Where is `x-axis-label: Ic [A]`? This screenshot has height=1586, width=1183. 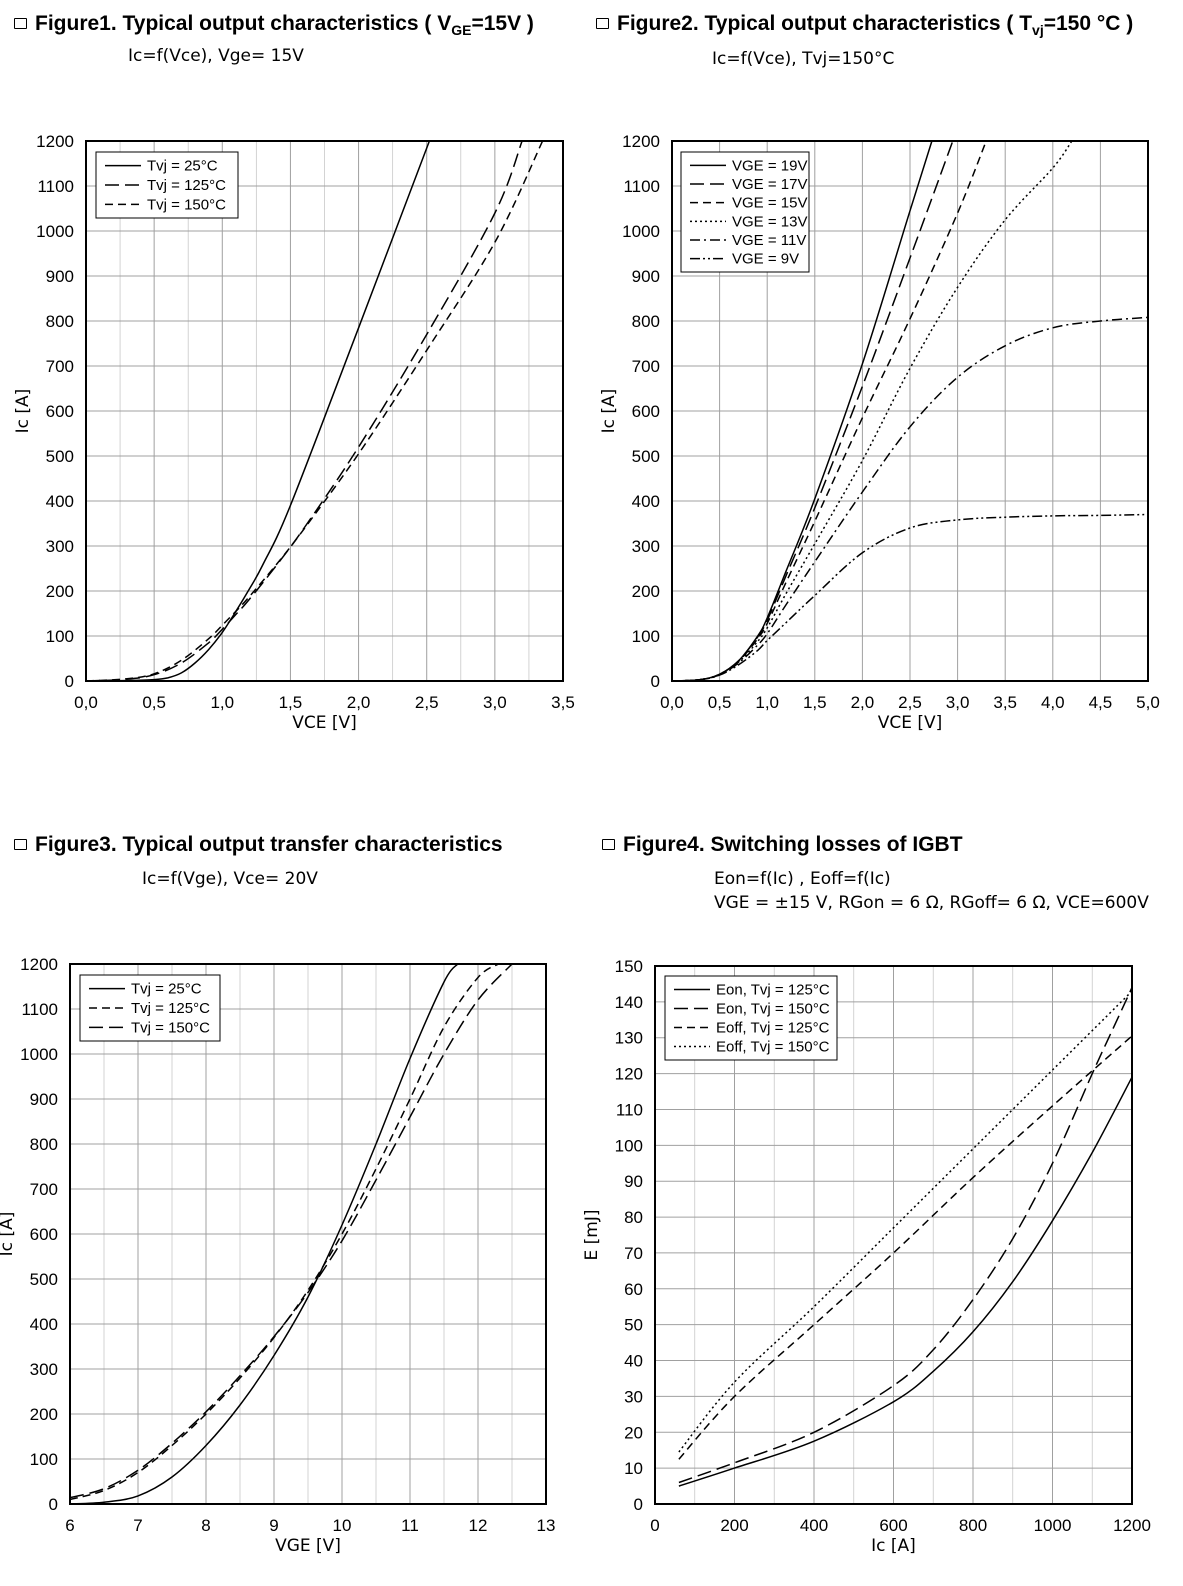
x-axis-label: Ic [A] is located at coordinates (893, 1546).